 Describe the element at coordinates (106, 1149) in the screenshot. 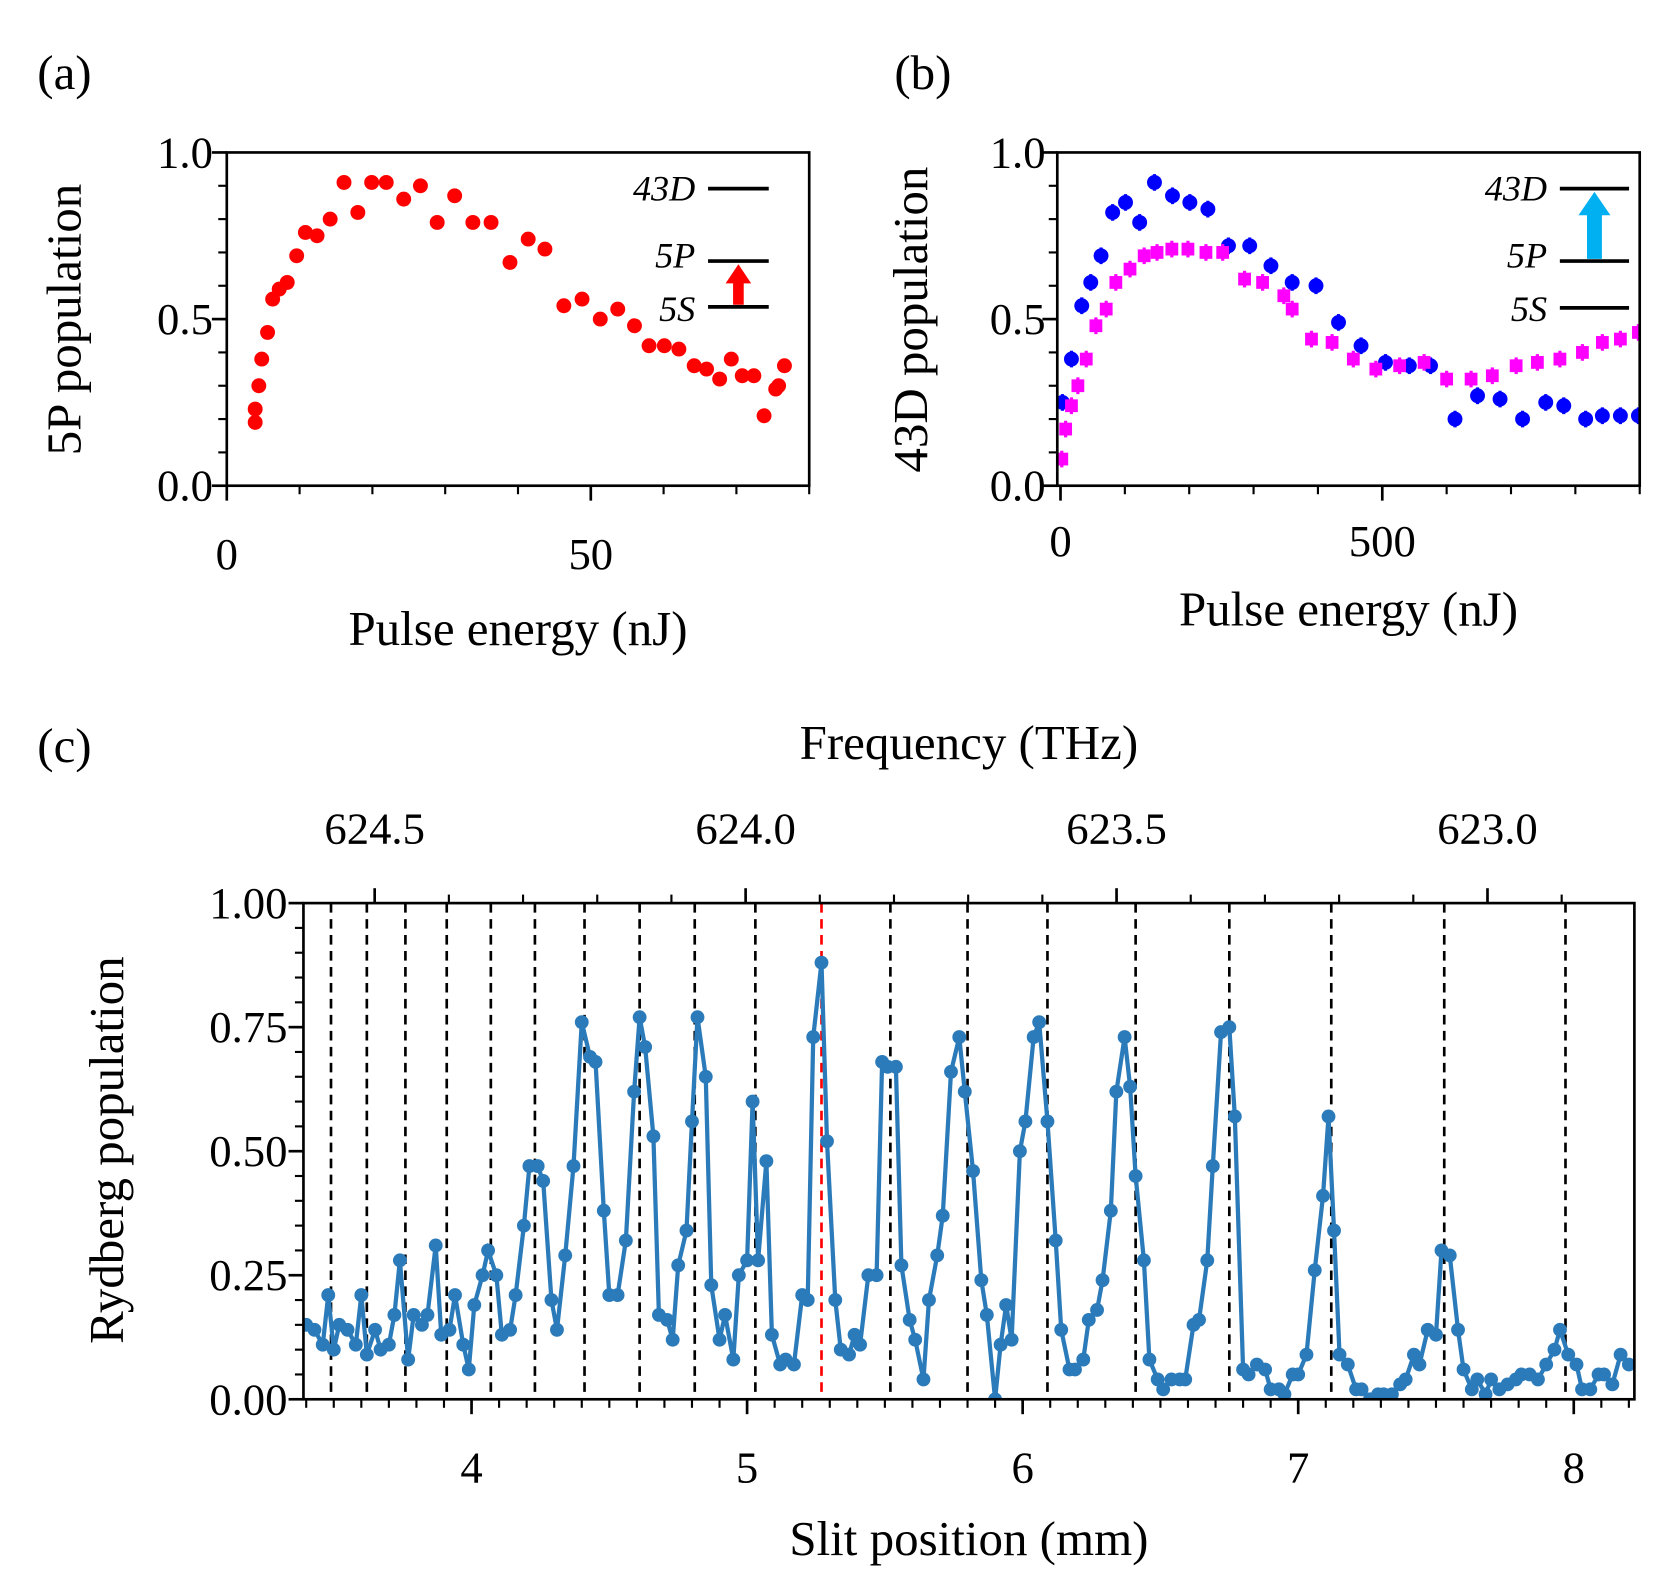

I see `y-axis-label: Rydberg population` at that location.